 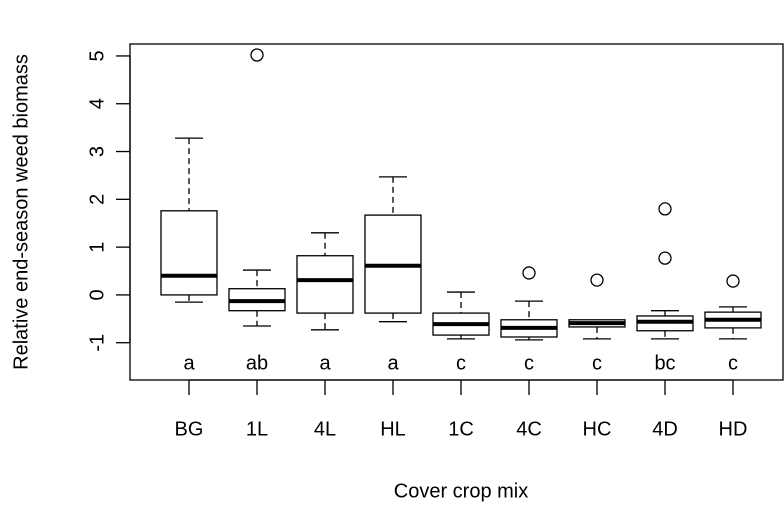 What do you see at coordinates (97, 103) in the screenshot?
I see `y-tick-label: 4` at bounding box center [97, 103].